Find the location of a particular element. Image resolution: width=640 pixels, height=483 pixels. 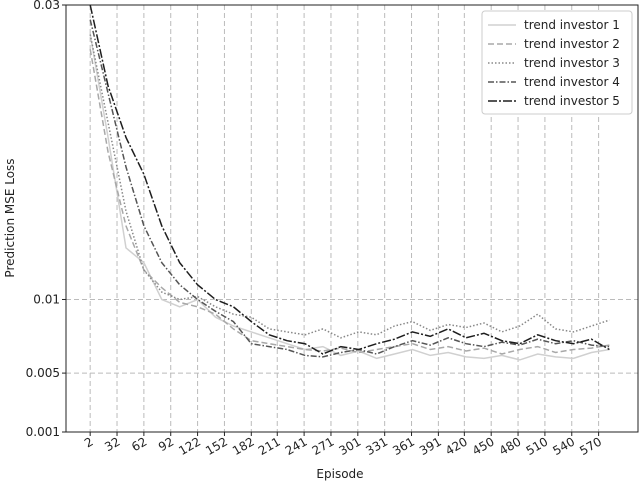

x-tick-label: 450 is located at coordinates (483, 446).